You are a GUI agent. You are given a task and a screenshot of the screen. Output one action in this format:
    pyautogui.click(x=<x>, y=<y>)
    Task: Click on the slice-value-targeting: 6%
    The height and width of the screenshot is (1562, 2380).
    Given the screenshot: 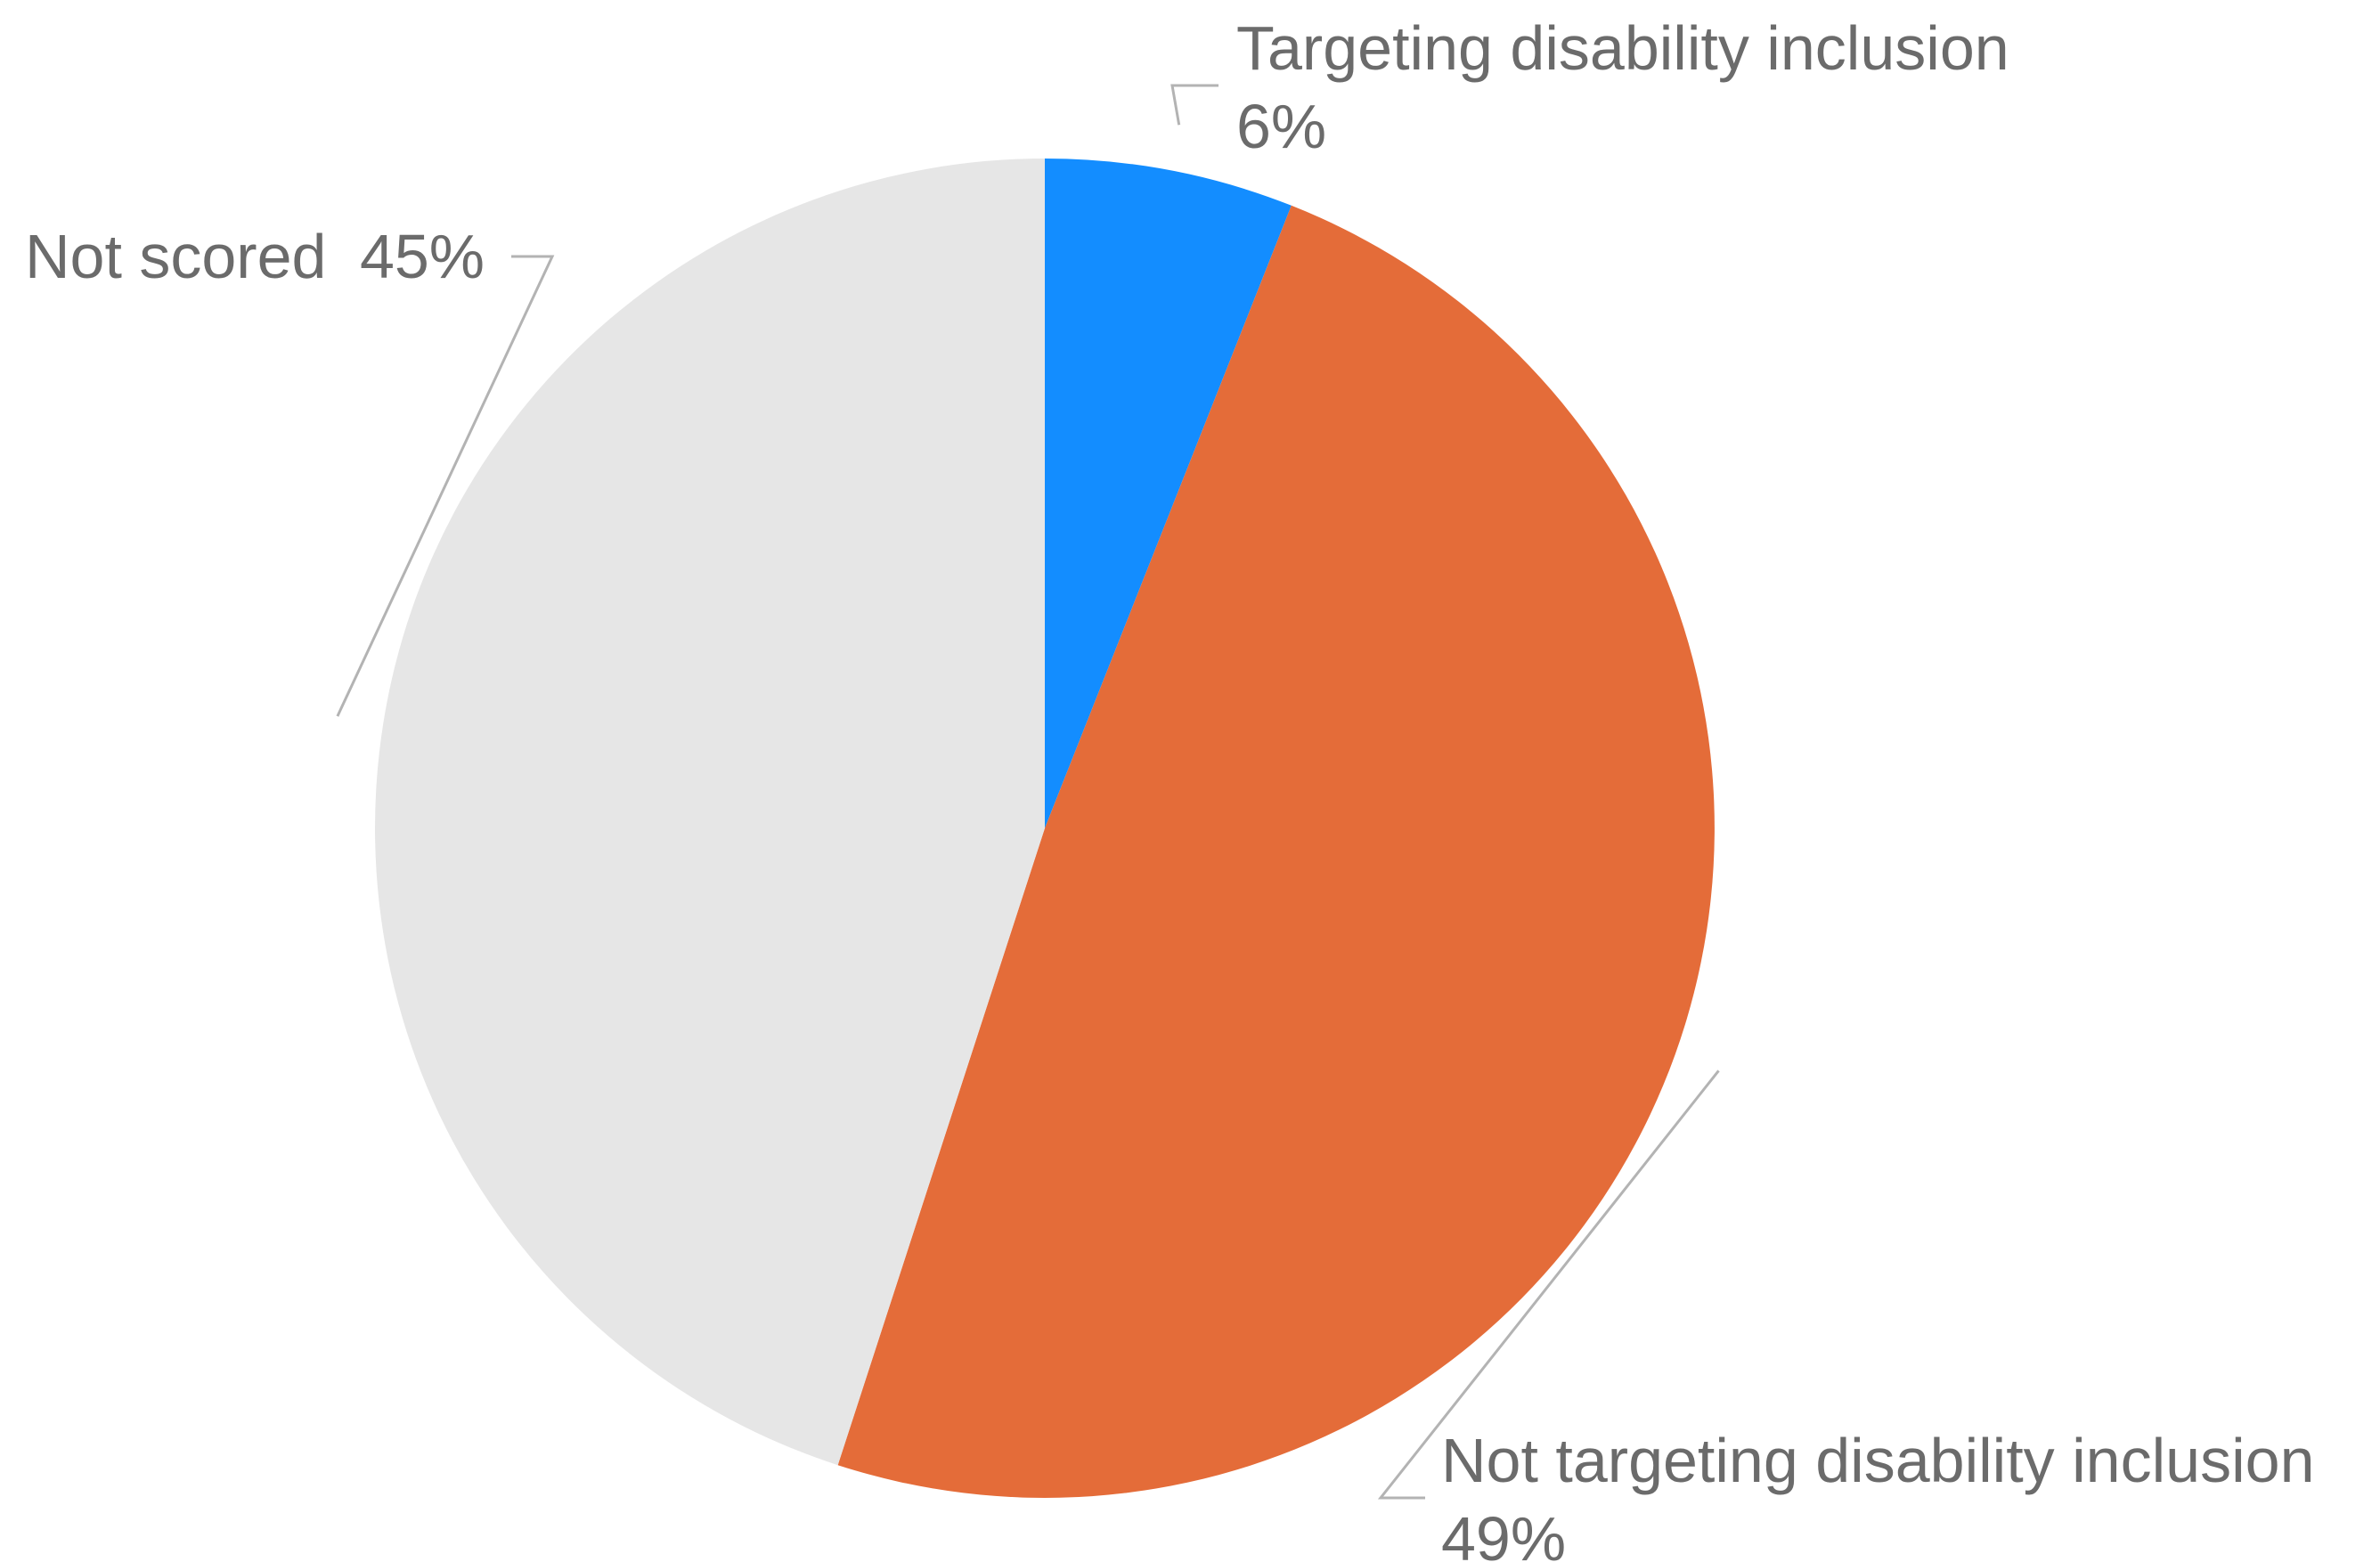 What is the action you would take?
    pyautogui.click(x=1281, y=127)
    